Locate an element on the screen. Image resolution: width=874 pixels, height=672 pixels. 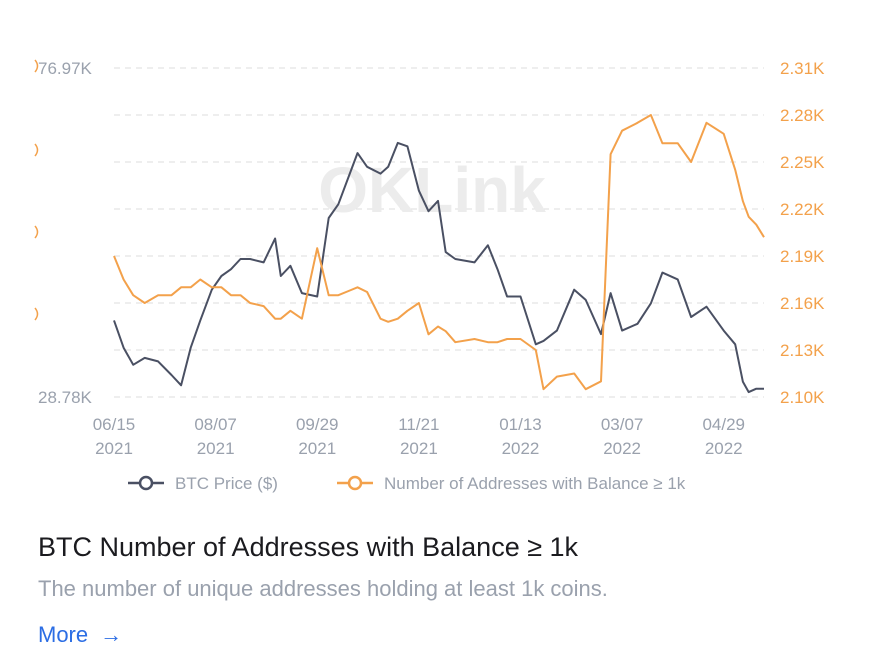
right-axis-tick-label: 2.22K is located at coordinates (802, 209).